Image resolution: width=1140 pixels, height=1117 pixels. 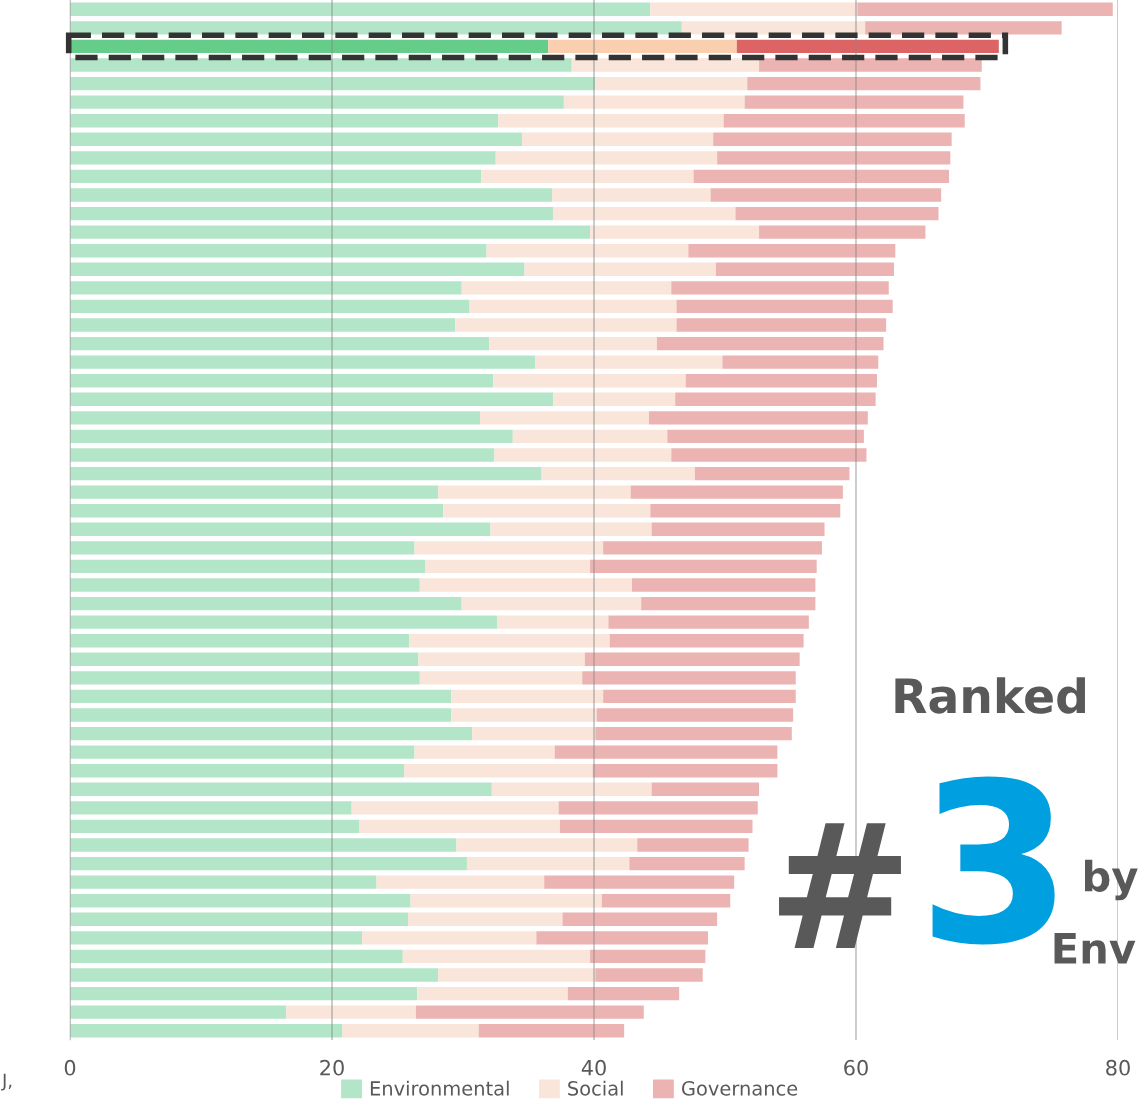 What do you see at coordinates (332, 1067) in the screenshot?
I see `x-tick-label: 20` at bounding box center [332, 1067].